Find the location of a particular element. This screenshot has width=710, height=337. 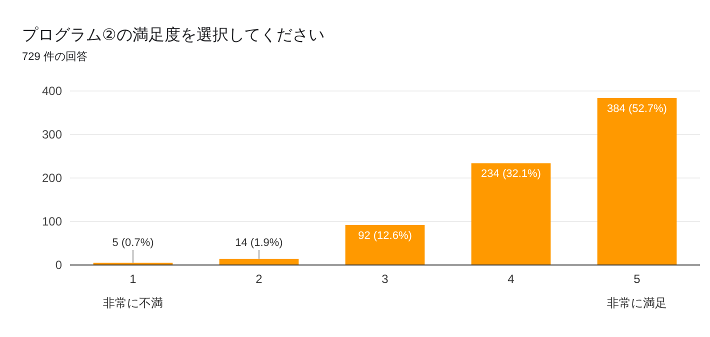

text: 非常に不満 is located at coordinates (133, 303).